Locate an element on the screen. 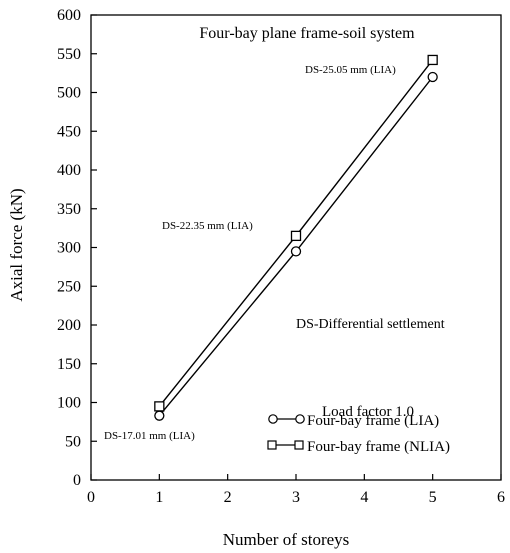 The width and height of the screenshot is (510, 553). x-tick-label: 4 is located at coordinates (364, 497).